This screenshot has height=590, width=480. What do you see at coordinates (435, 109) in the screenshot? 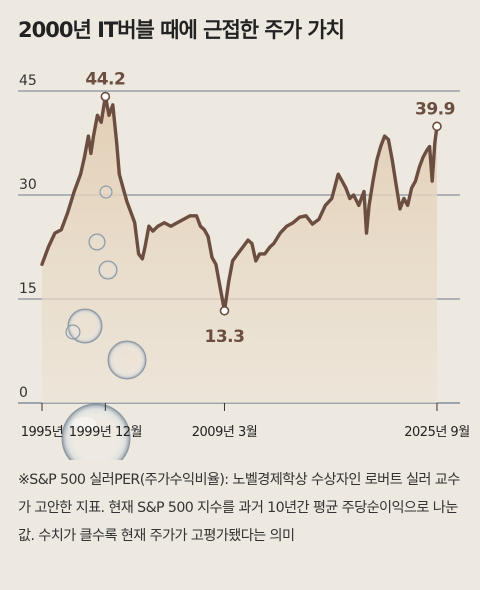
I see `data-label: 39.9` at bounding box center [435, 109].